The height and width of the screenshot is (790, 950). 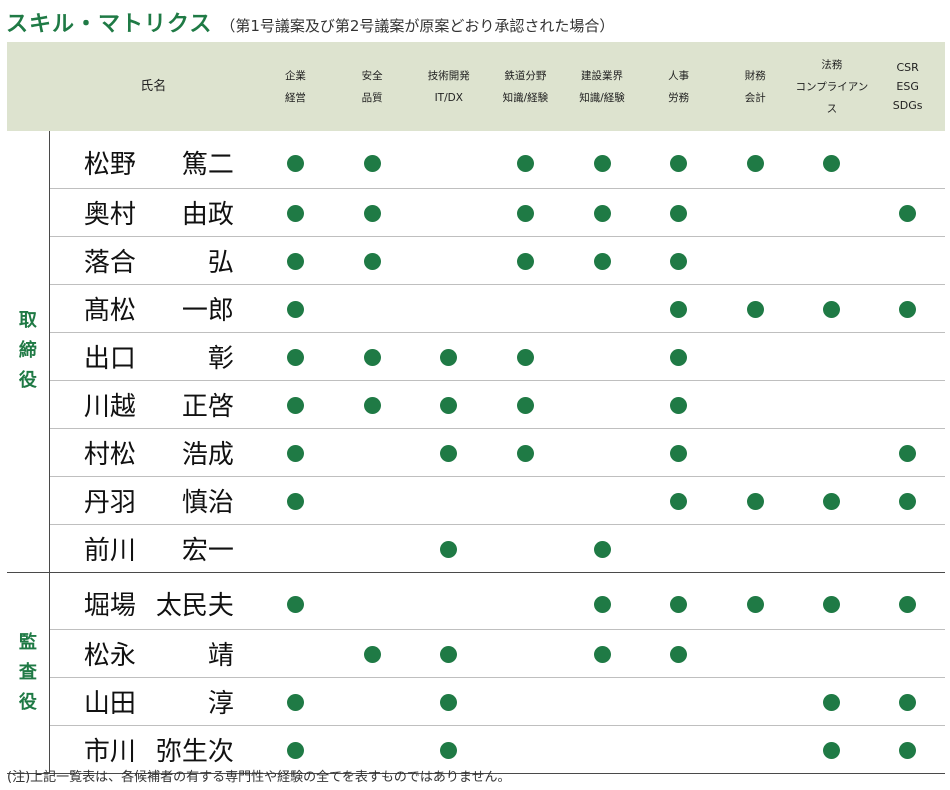 I want to click on role-char: 査, so click(x=27, y=672).